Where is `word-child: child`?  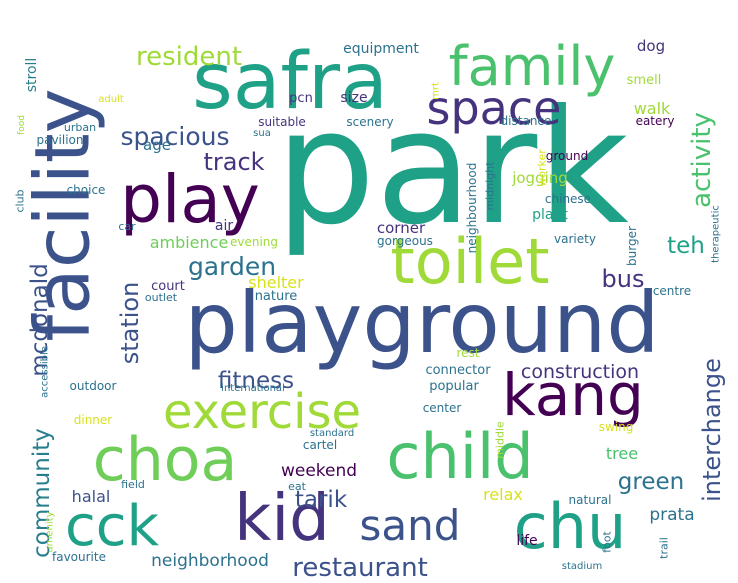
word-child: child is located at coordinates (459, 456).